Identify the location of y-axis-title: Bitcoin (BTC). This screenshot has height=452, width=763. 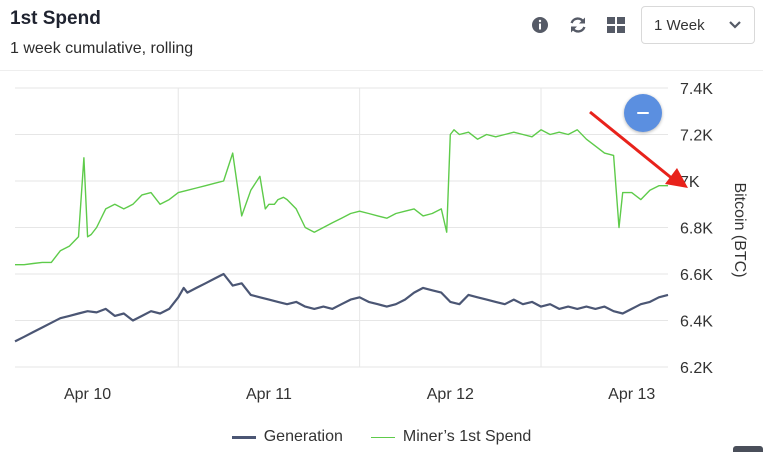
(739, 229).